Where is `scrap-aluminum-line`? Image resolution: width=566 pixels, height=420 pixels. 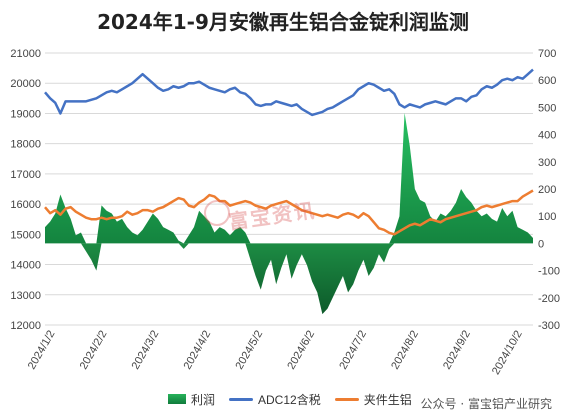
scrap-aluminum-line is located at coordinates (289, 212).